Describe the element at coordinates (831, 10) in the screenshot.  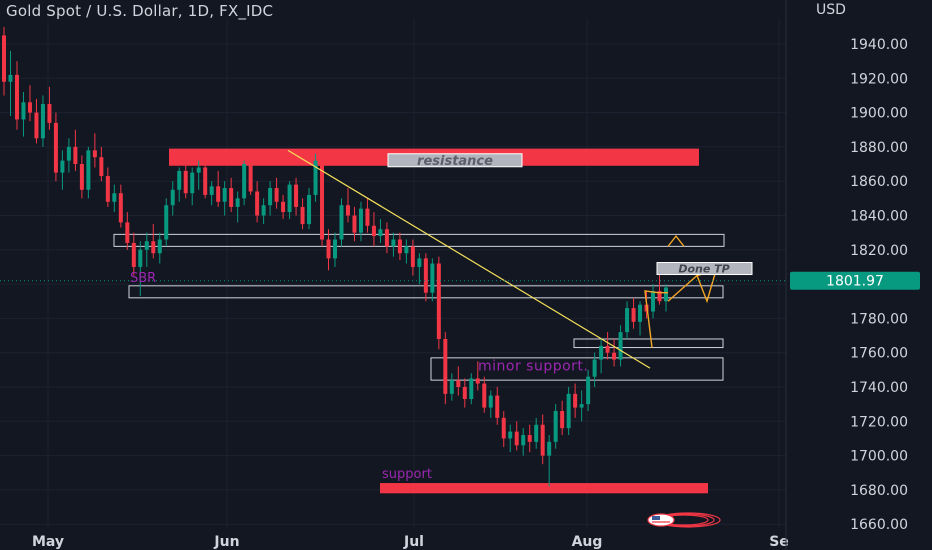
I see `currency-label: USD` at that location.